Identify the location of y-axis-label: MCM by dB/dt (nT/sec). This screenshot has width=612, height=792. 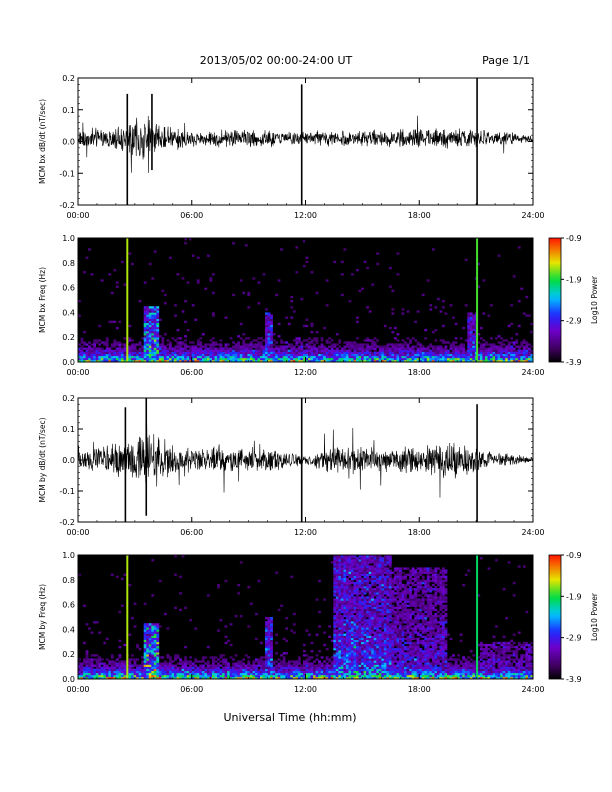
(42, 459).